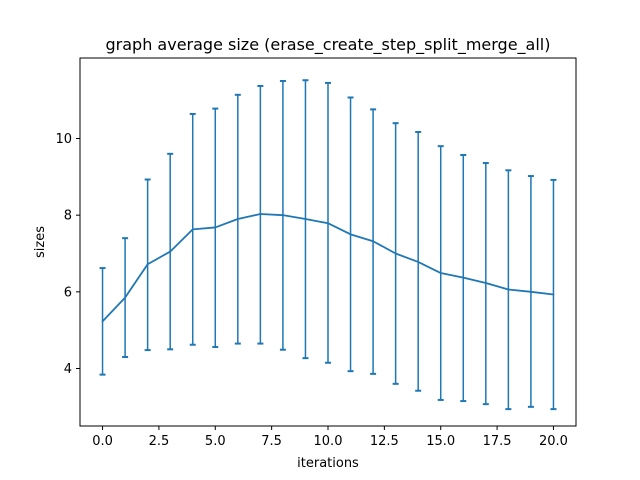 This screenshot has height=480, width=640. Describe the element at coordinates (159, 441) in the screenshot. I see `x-tick-label: 2.5` at that location.